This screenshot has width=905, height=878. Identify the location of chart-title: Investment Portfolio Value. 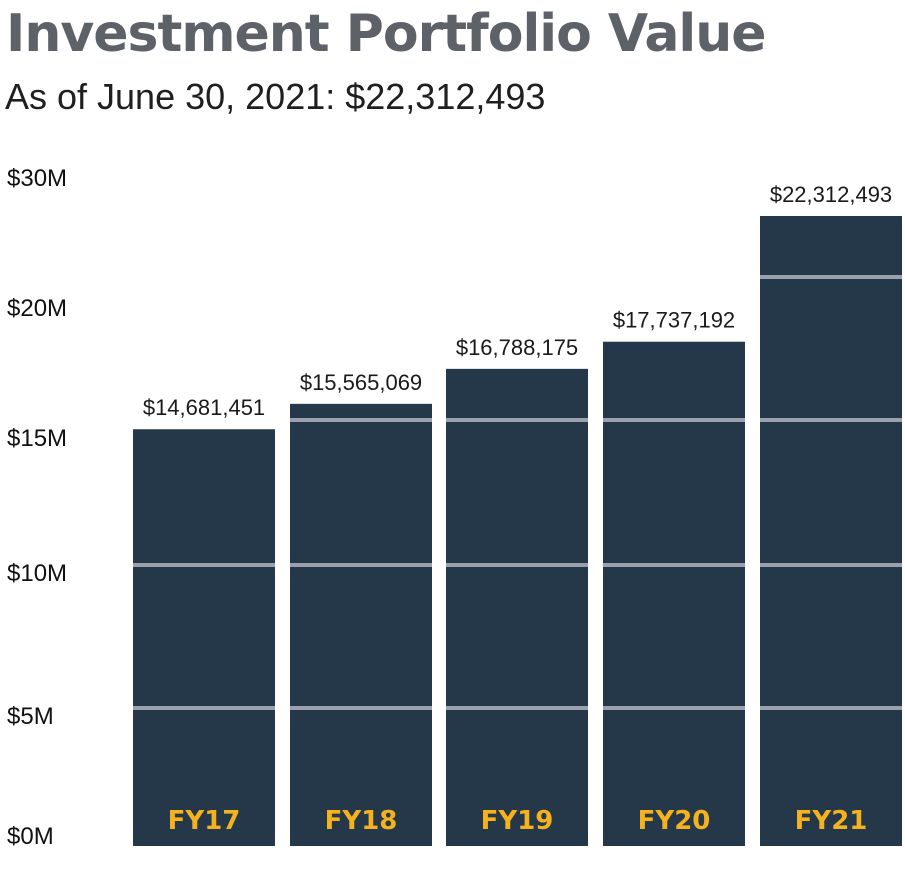
(386, 34).